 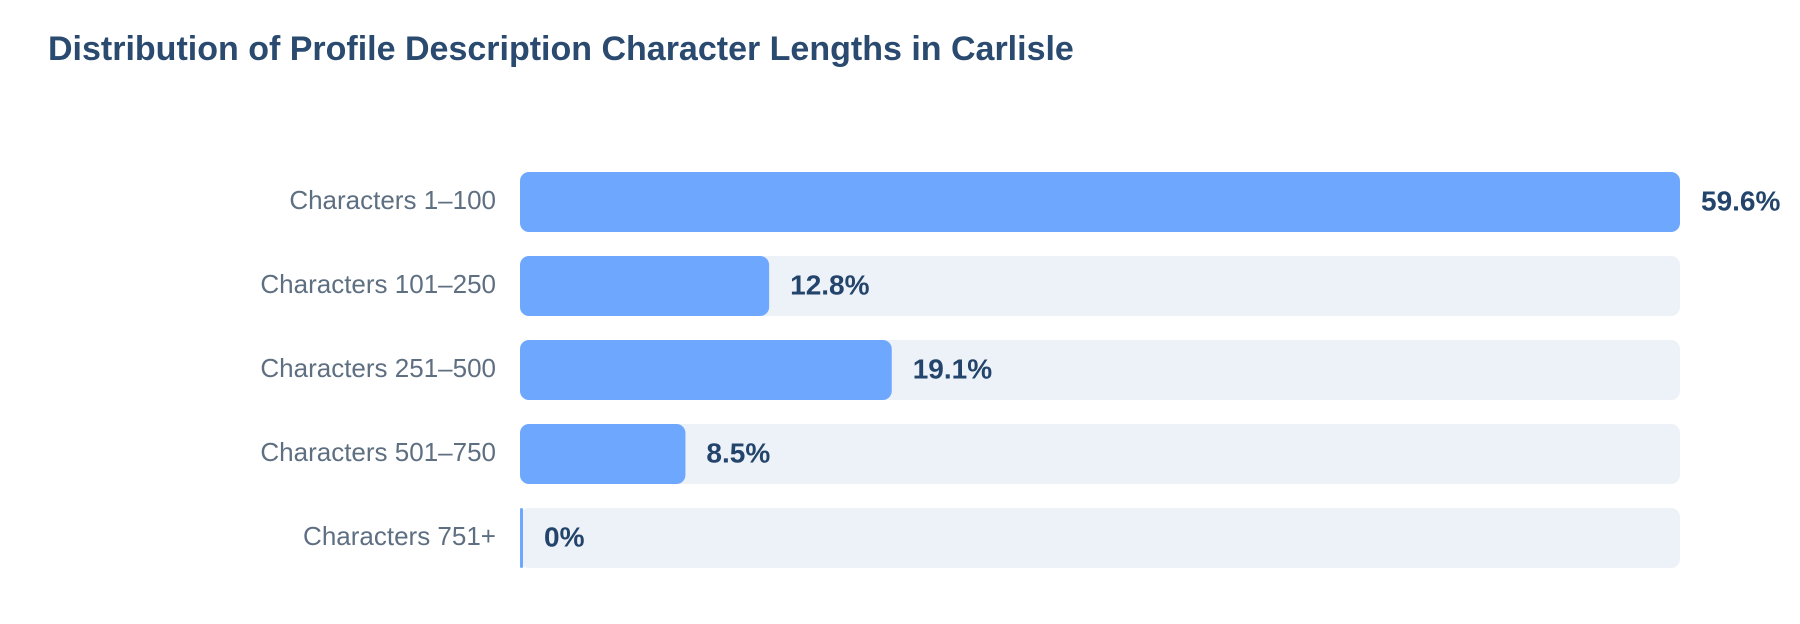 I want to click on category-label: Characters 1–100, so click(x=392, y=200).